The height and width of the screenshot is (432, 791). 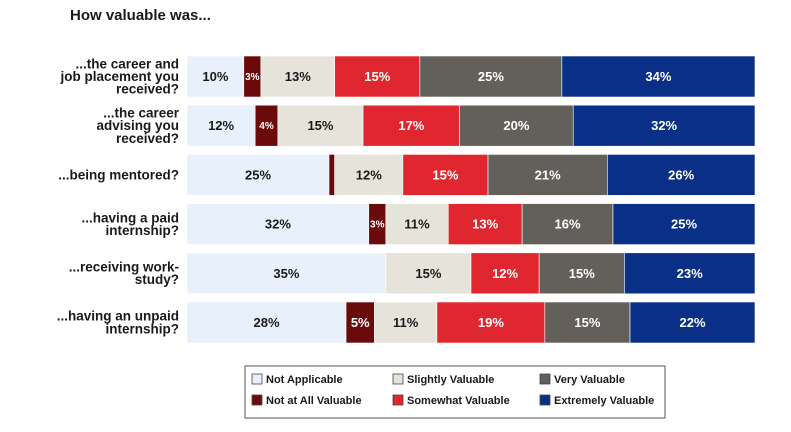 I want to click on data-label: 10%, so click(x=215, y=76).